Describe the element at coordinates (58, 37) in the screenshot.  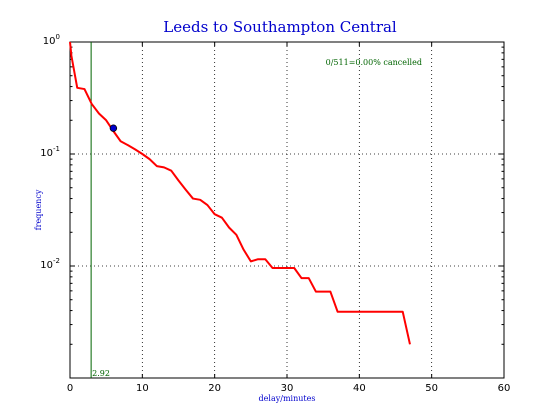
I see `y-tick-exponent: 0` at that location.